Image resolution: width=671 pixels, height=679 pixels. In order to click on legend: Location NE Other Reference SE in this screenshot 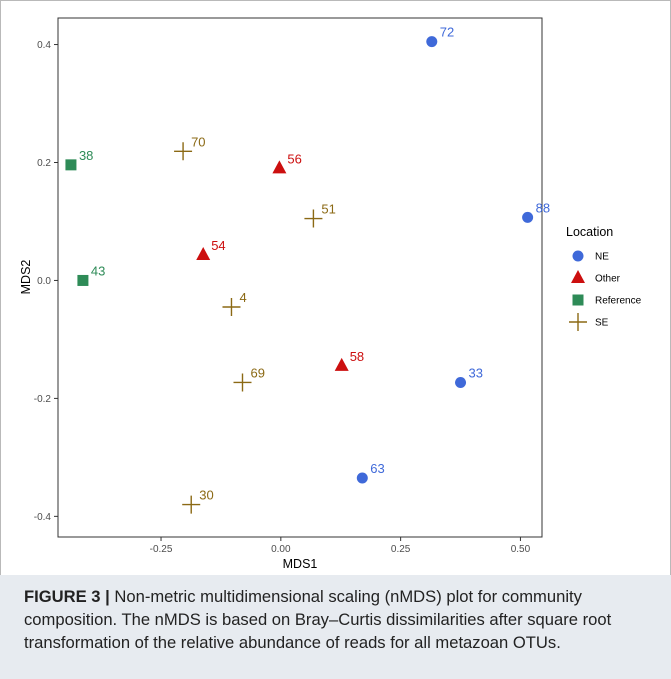, I will do `click(604, 278)`.